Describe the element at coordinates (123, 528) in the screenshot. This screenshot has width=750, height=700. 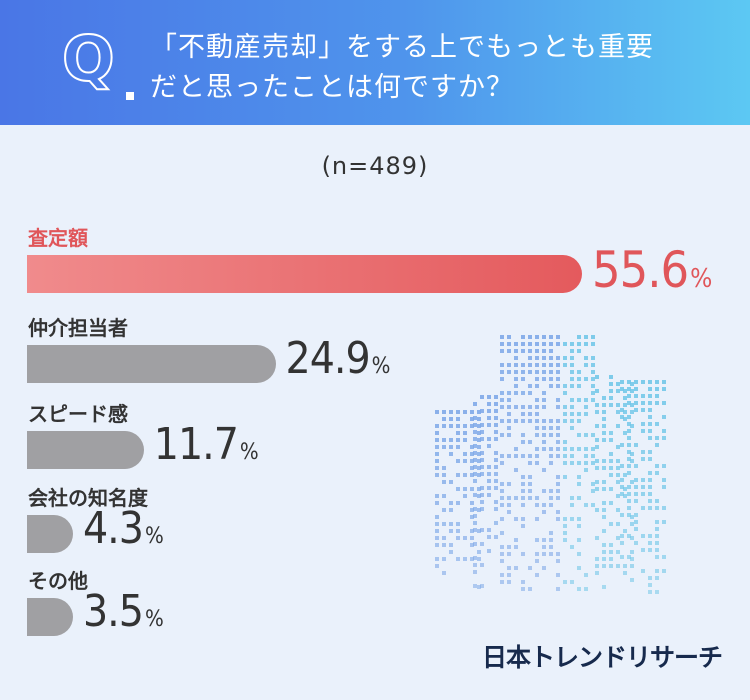
I see `value-label: 4.3%` at that location.